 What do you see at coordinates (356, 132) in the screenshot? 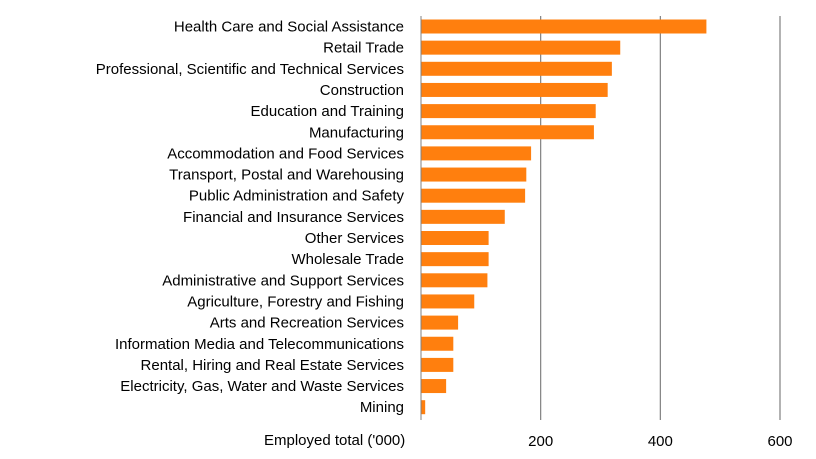
I see `category-label: Manufacturing` at bounding box center [356, 132].